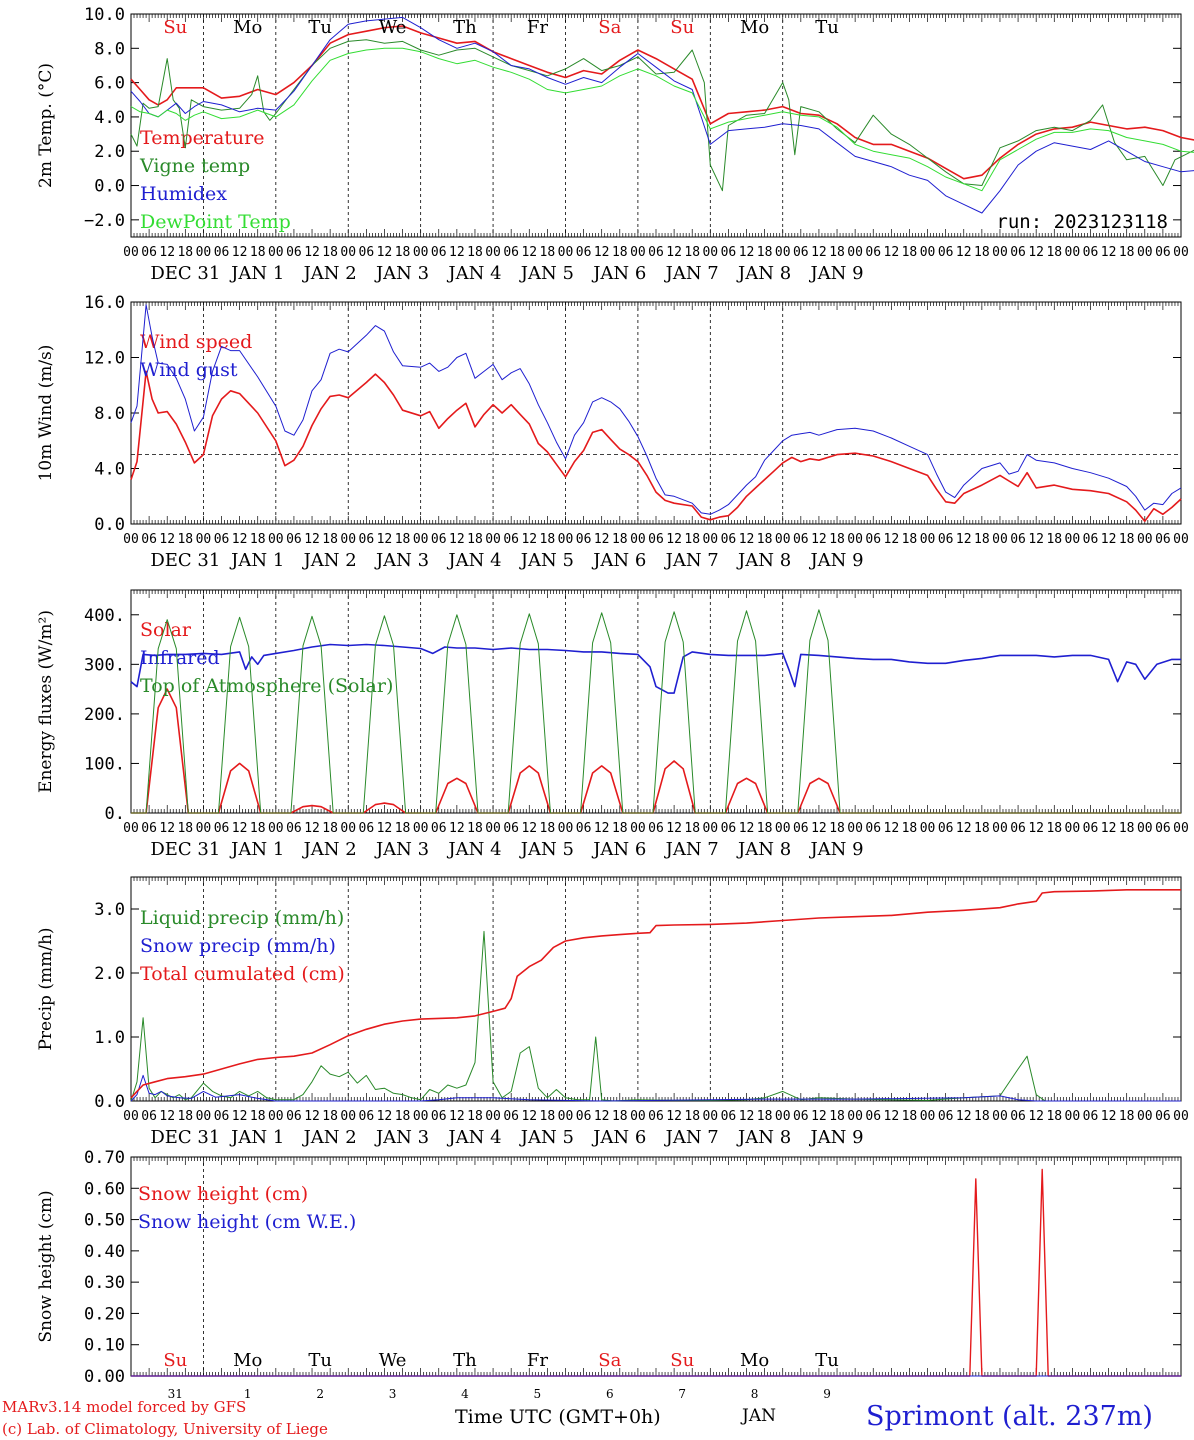 This screenshot has width=1194, height=1440. What do you see at coordinates (215, 222) in the screenshot?
I see `legend-entry: DewPoint Temp` at bounding box center [215, 222].